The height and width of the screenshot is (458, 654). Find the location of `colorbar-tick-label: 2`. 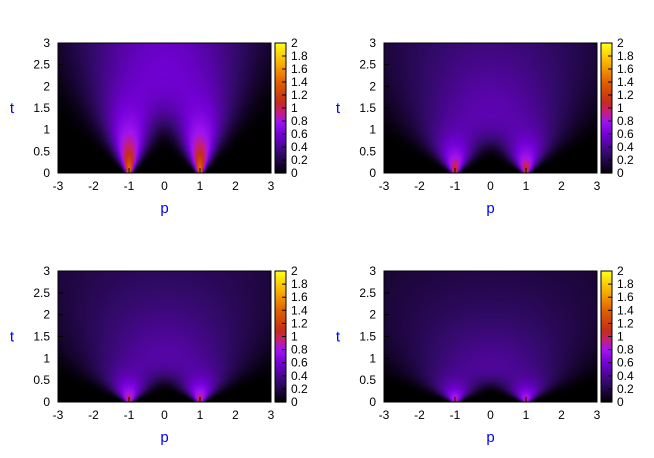

colorbar-tick-label: 2 is located at coordinates (620, 43).